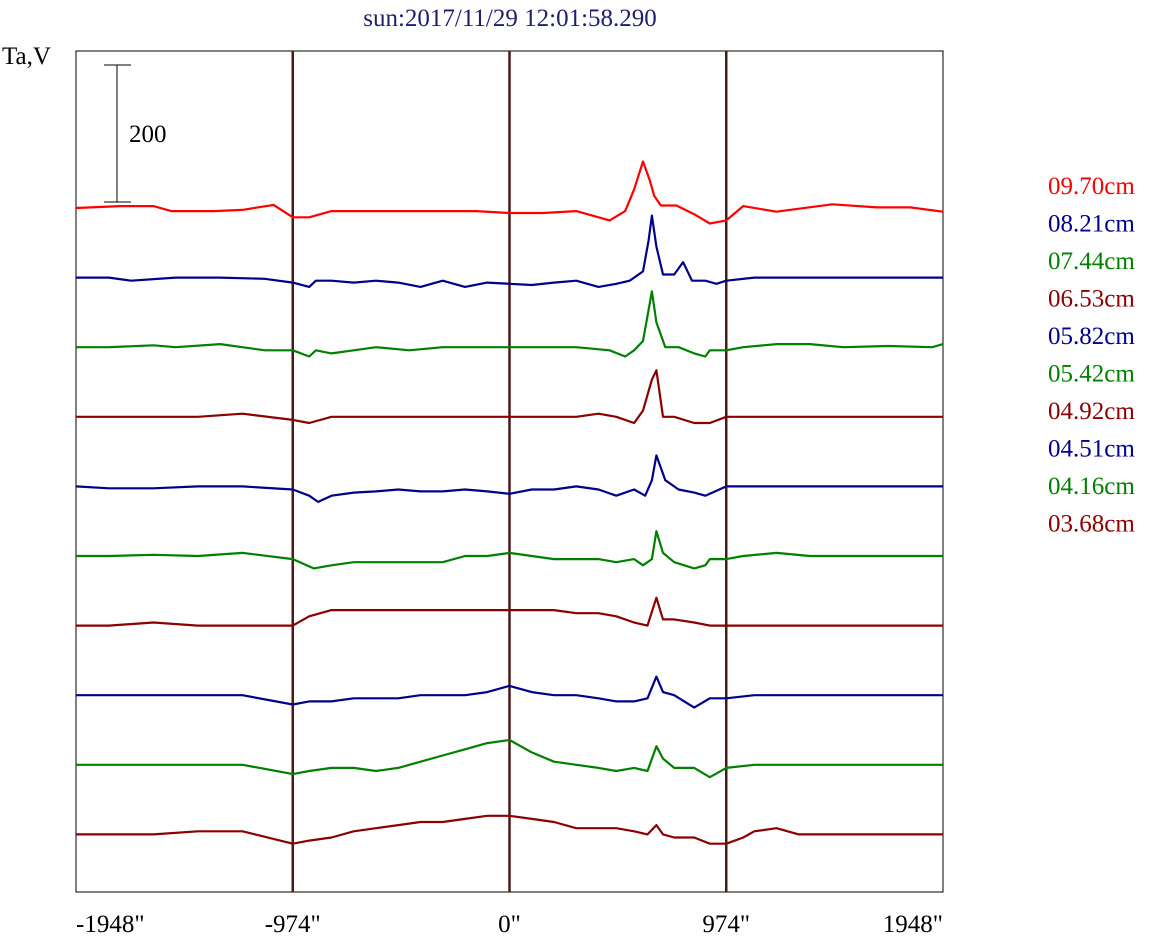 The image size is (1155, 941). I want to click on legend-entry-09.70cm: 09.70cm, so click(1091, 186).